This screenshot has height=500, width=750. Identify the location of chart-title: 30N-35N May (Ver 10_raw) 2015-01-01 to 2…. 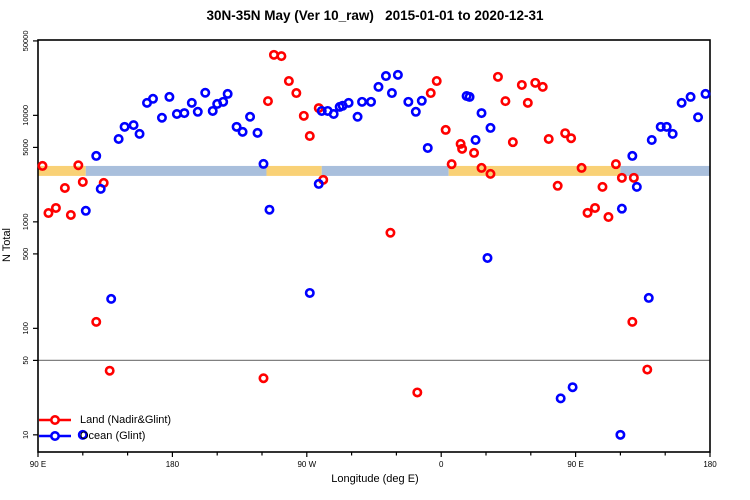
(375, 15).